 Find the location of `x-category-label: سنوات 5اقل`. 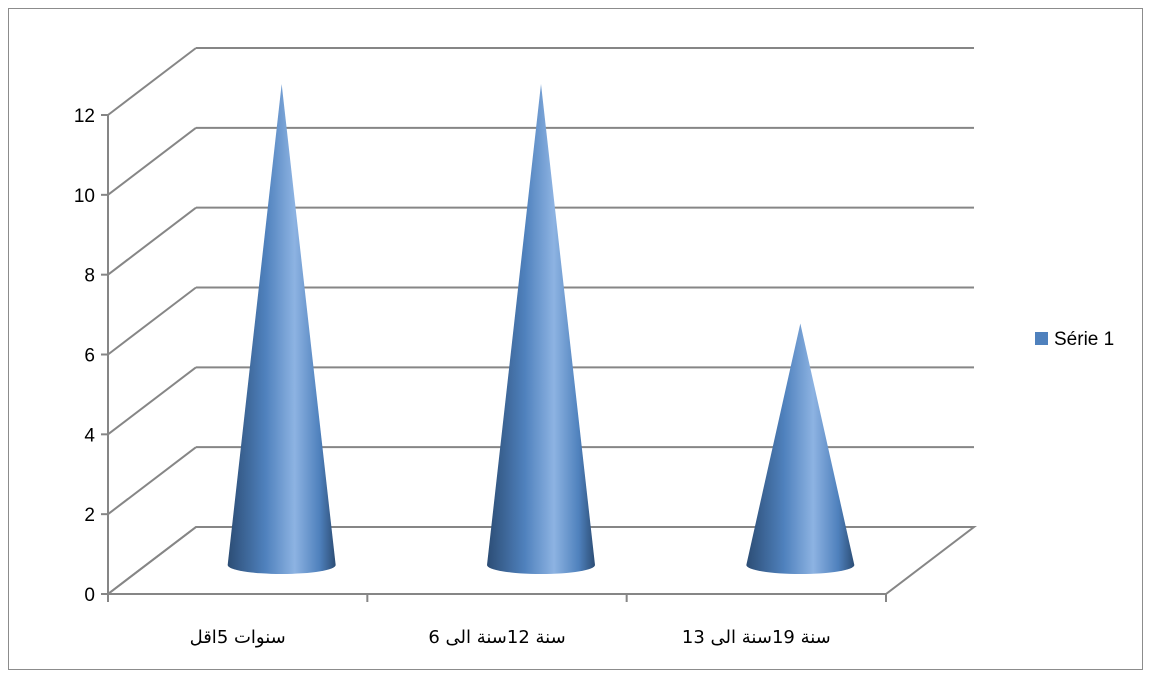

x-category-label: سنوات 5اقل is located at coordinates (238, 637).